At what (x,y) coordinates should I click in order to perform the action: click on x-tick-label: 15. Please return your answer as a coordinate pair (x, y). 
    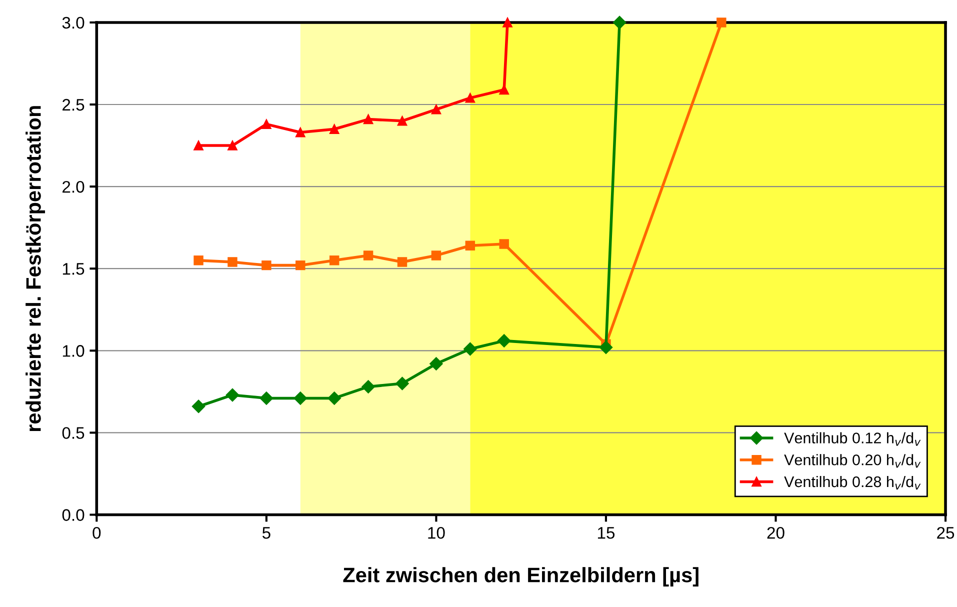
    Looking at the image, I should click on (606, 533).